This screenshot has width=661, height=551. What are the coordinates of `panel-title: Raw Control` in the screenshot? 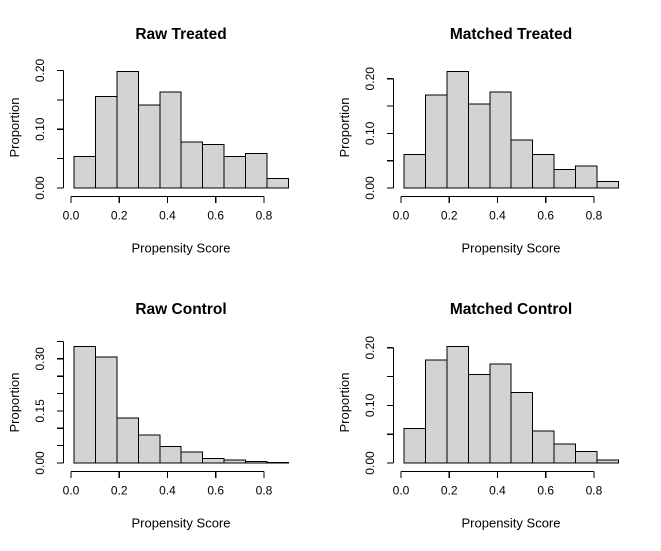 It's located at (180, 309).